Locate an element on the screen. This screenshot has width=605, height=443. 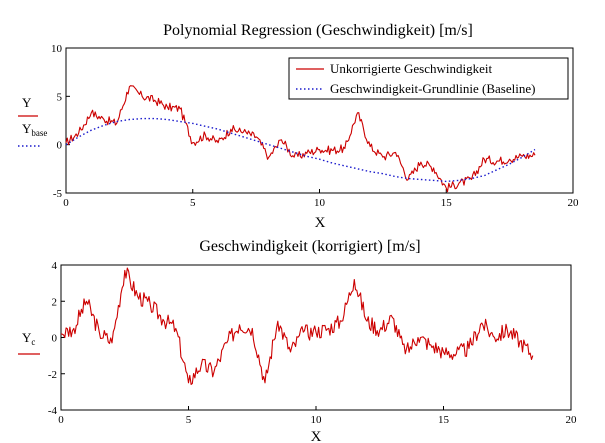
legend-blue-label: Geschwindigkeit-Grundlinie (Baseline) is located at coordinates (432, 88).